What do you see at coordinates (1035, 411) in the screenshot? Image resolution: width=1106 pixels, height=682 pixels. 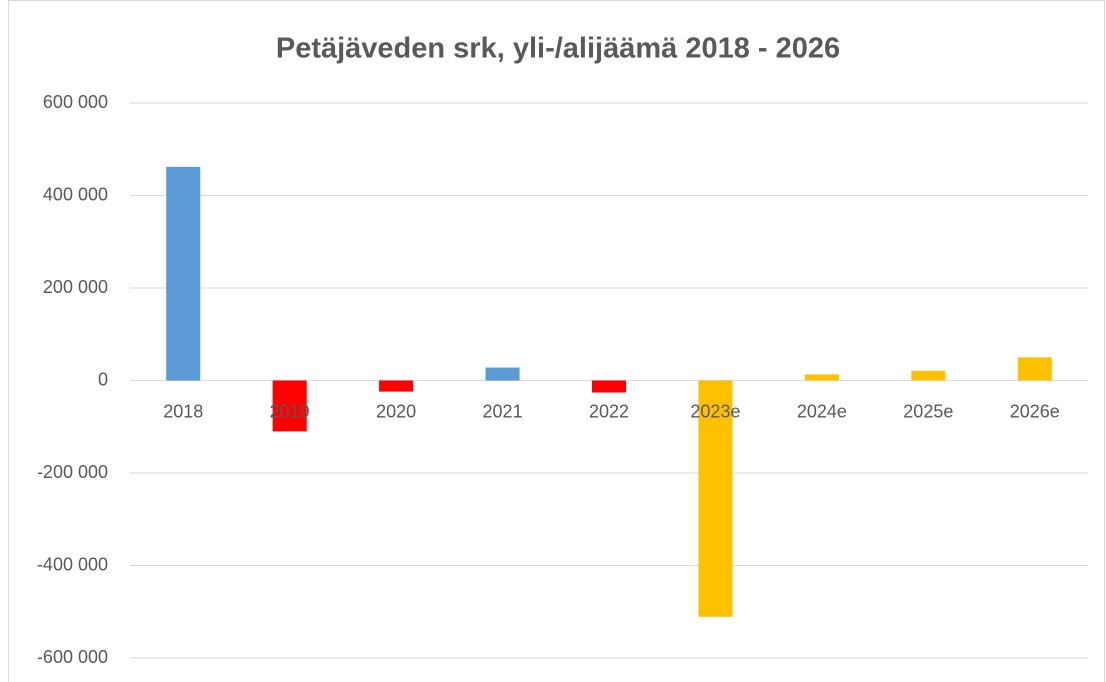 I see `x-tick-label: 2026e` at bounding box center [1035, 411].